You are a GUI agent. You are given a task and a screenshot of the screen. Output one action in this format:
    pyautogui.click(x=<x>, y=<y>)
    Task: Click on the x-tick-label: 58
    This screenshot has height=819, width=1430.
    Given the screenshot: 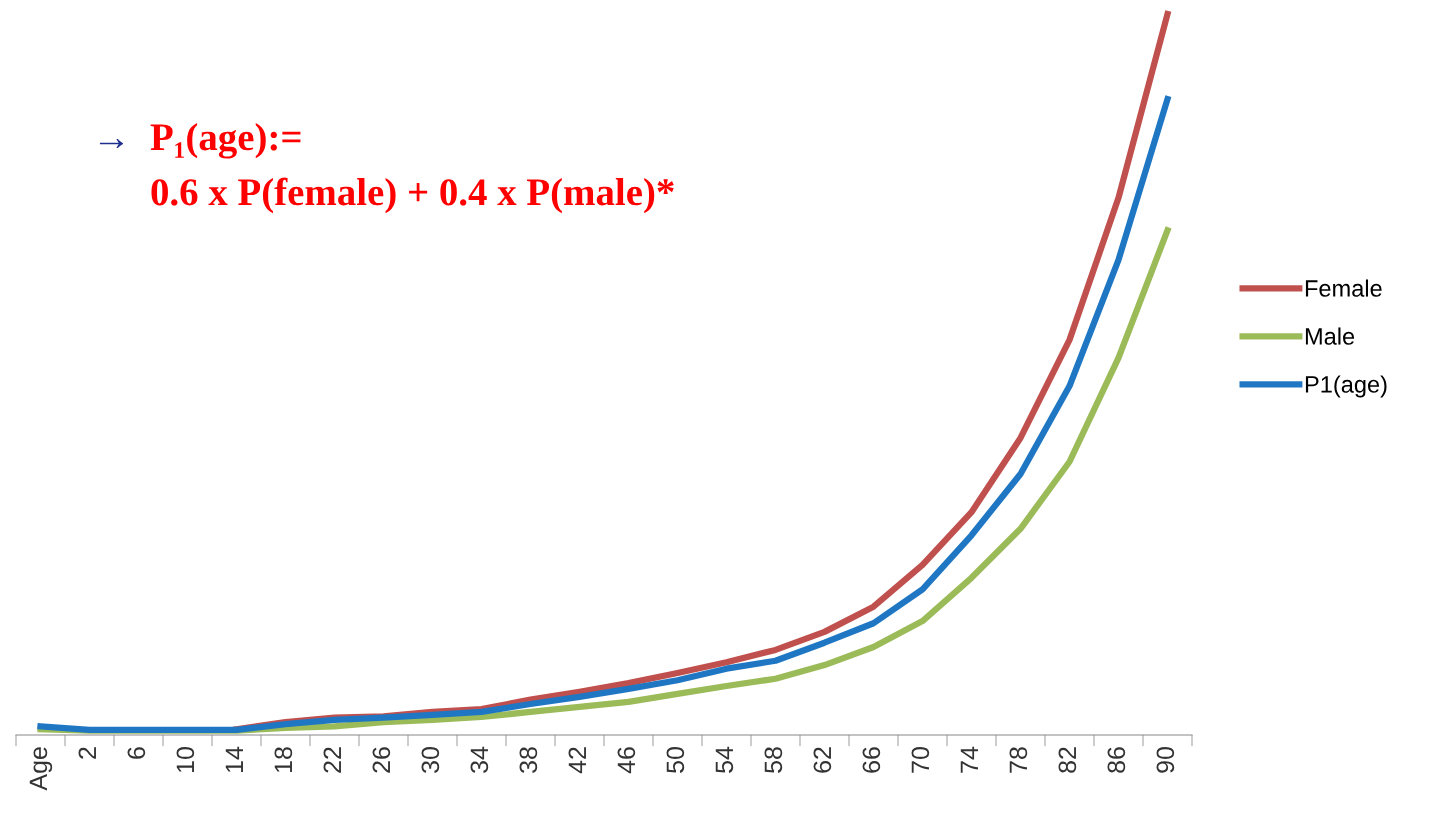 What is the action you would take?
    pyautogui.click(x=773, y=760)
    